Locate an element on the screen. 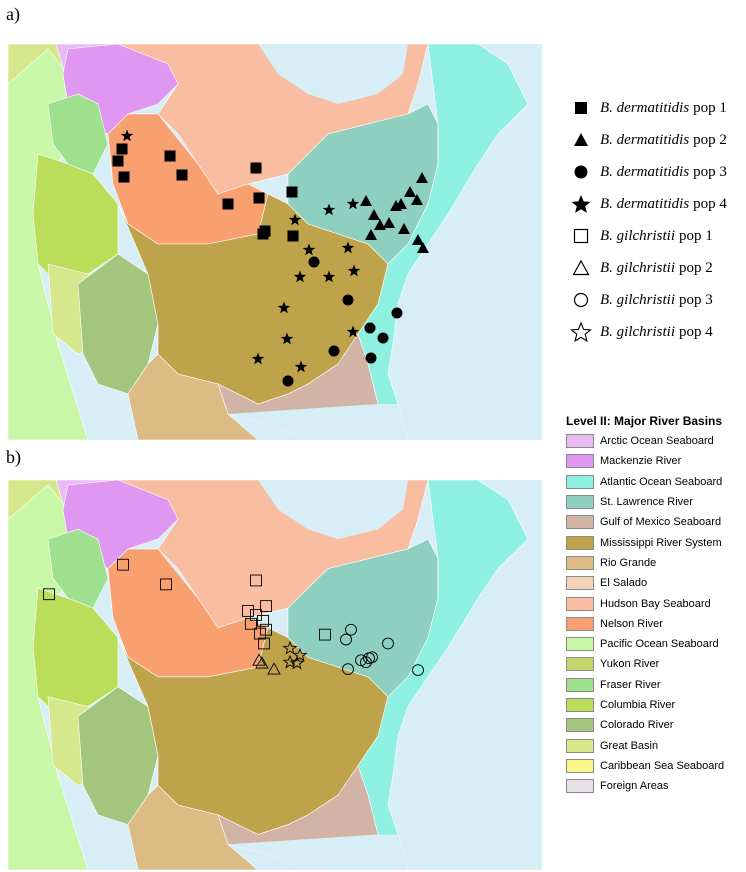 This screenshot has width=746, height=872. basin-legend-item: Arctic Ocean Seaboard is located at coordinates (656, 441).